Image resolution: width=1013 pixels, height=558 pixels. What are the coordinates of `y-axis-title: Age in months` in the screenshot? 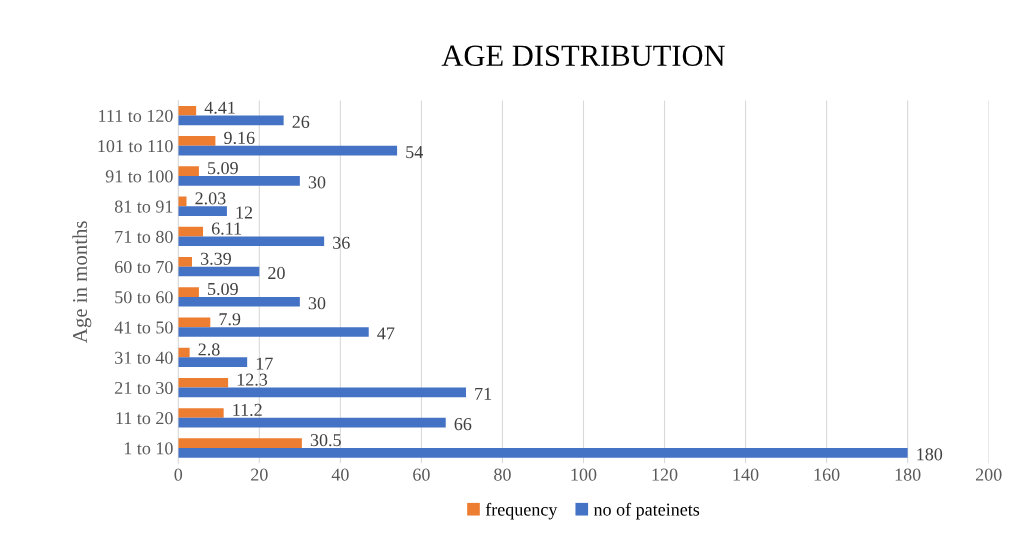 It's located at (82, 282).